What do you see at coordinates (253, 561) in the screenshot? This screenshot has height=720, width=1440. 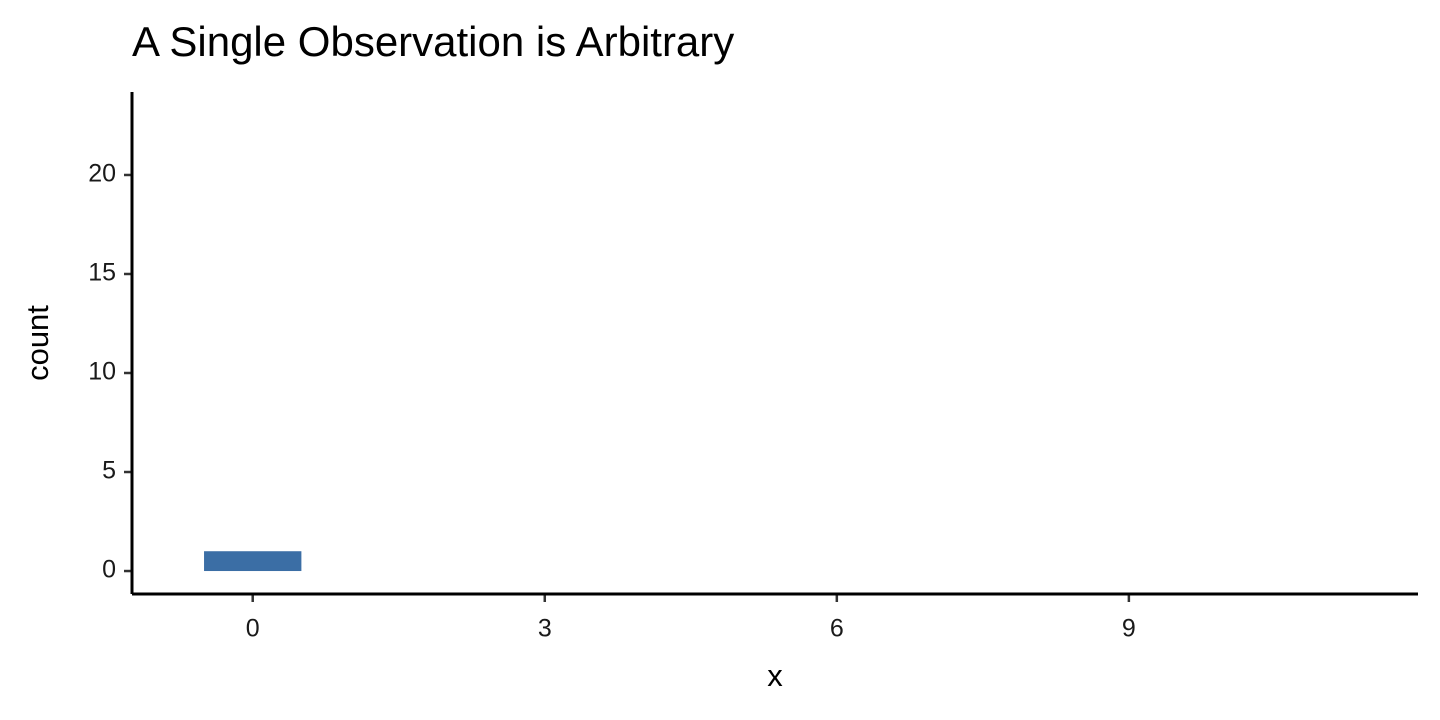 I see `bar` at bounding box center [253, 561].